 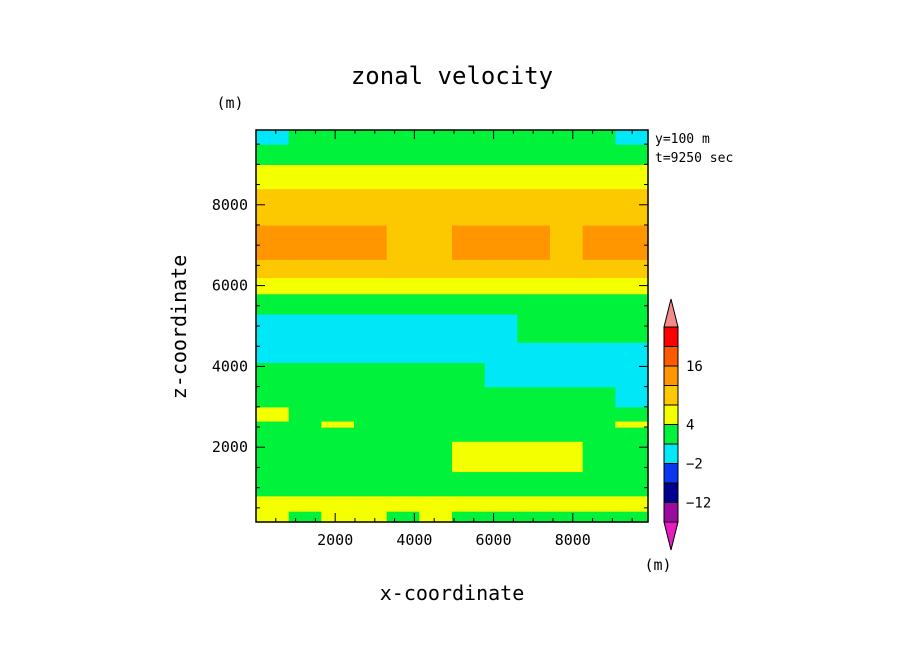 I want to click on colorbar-tick-label: −12, so click(x=698, y=504).